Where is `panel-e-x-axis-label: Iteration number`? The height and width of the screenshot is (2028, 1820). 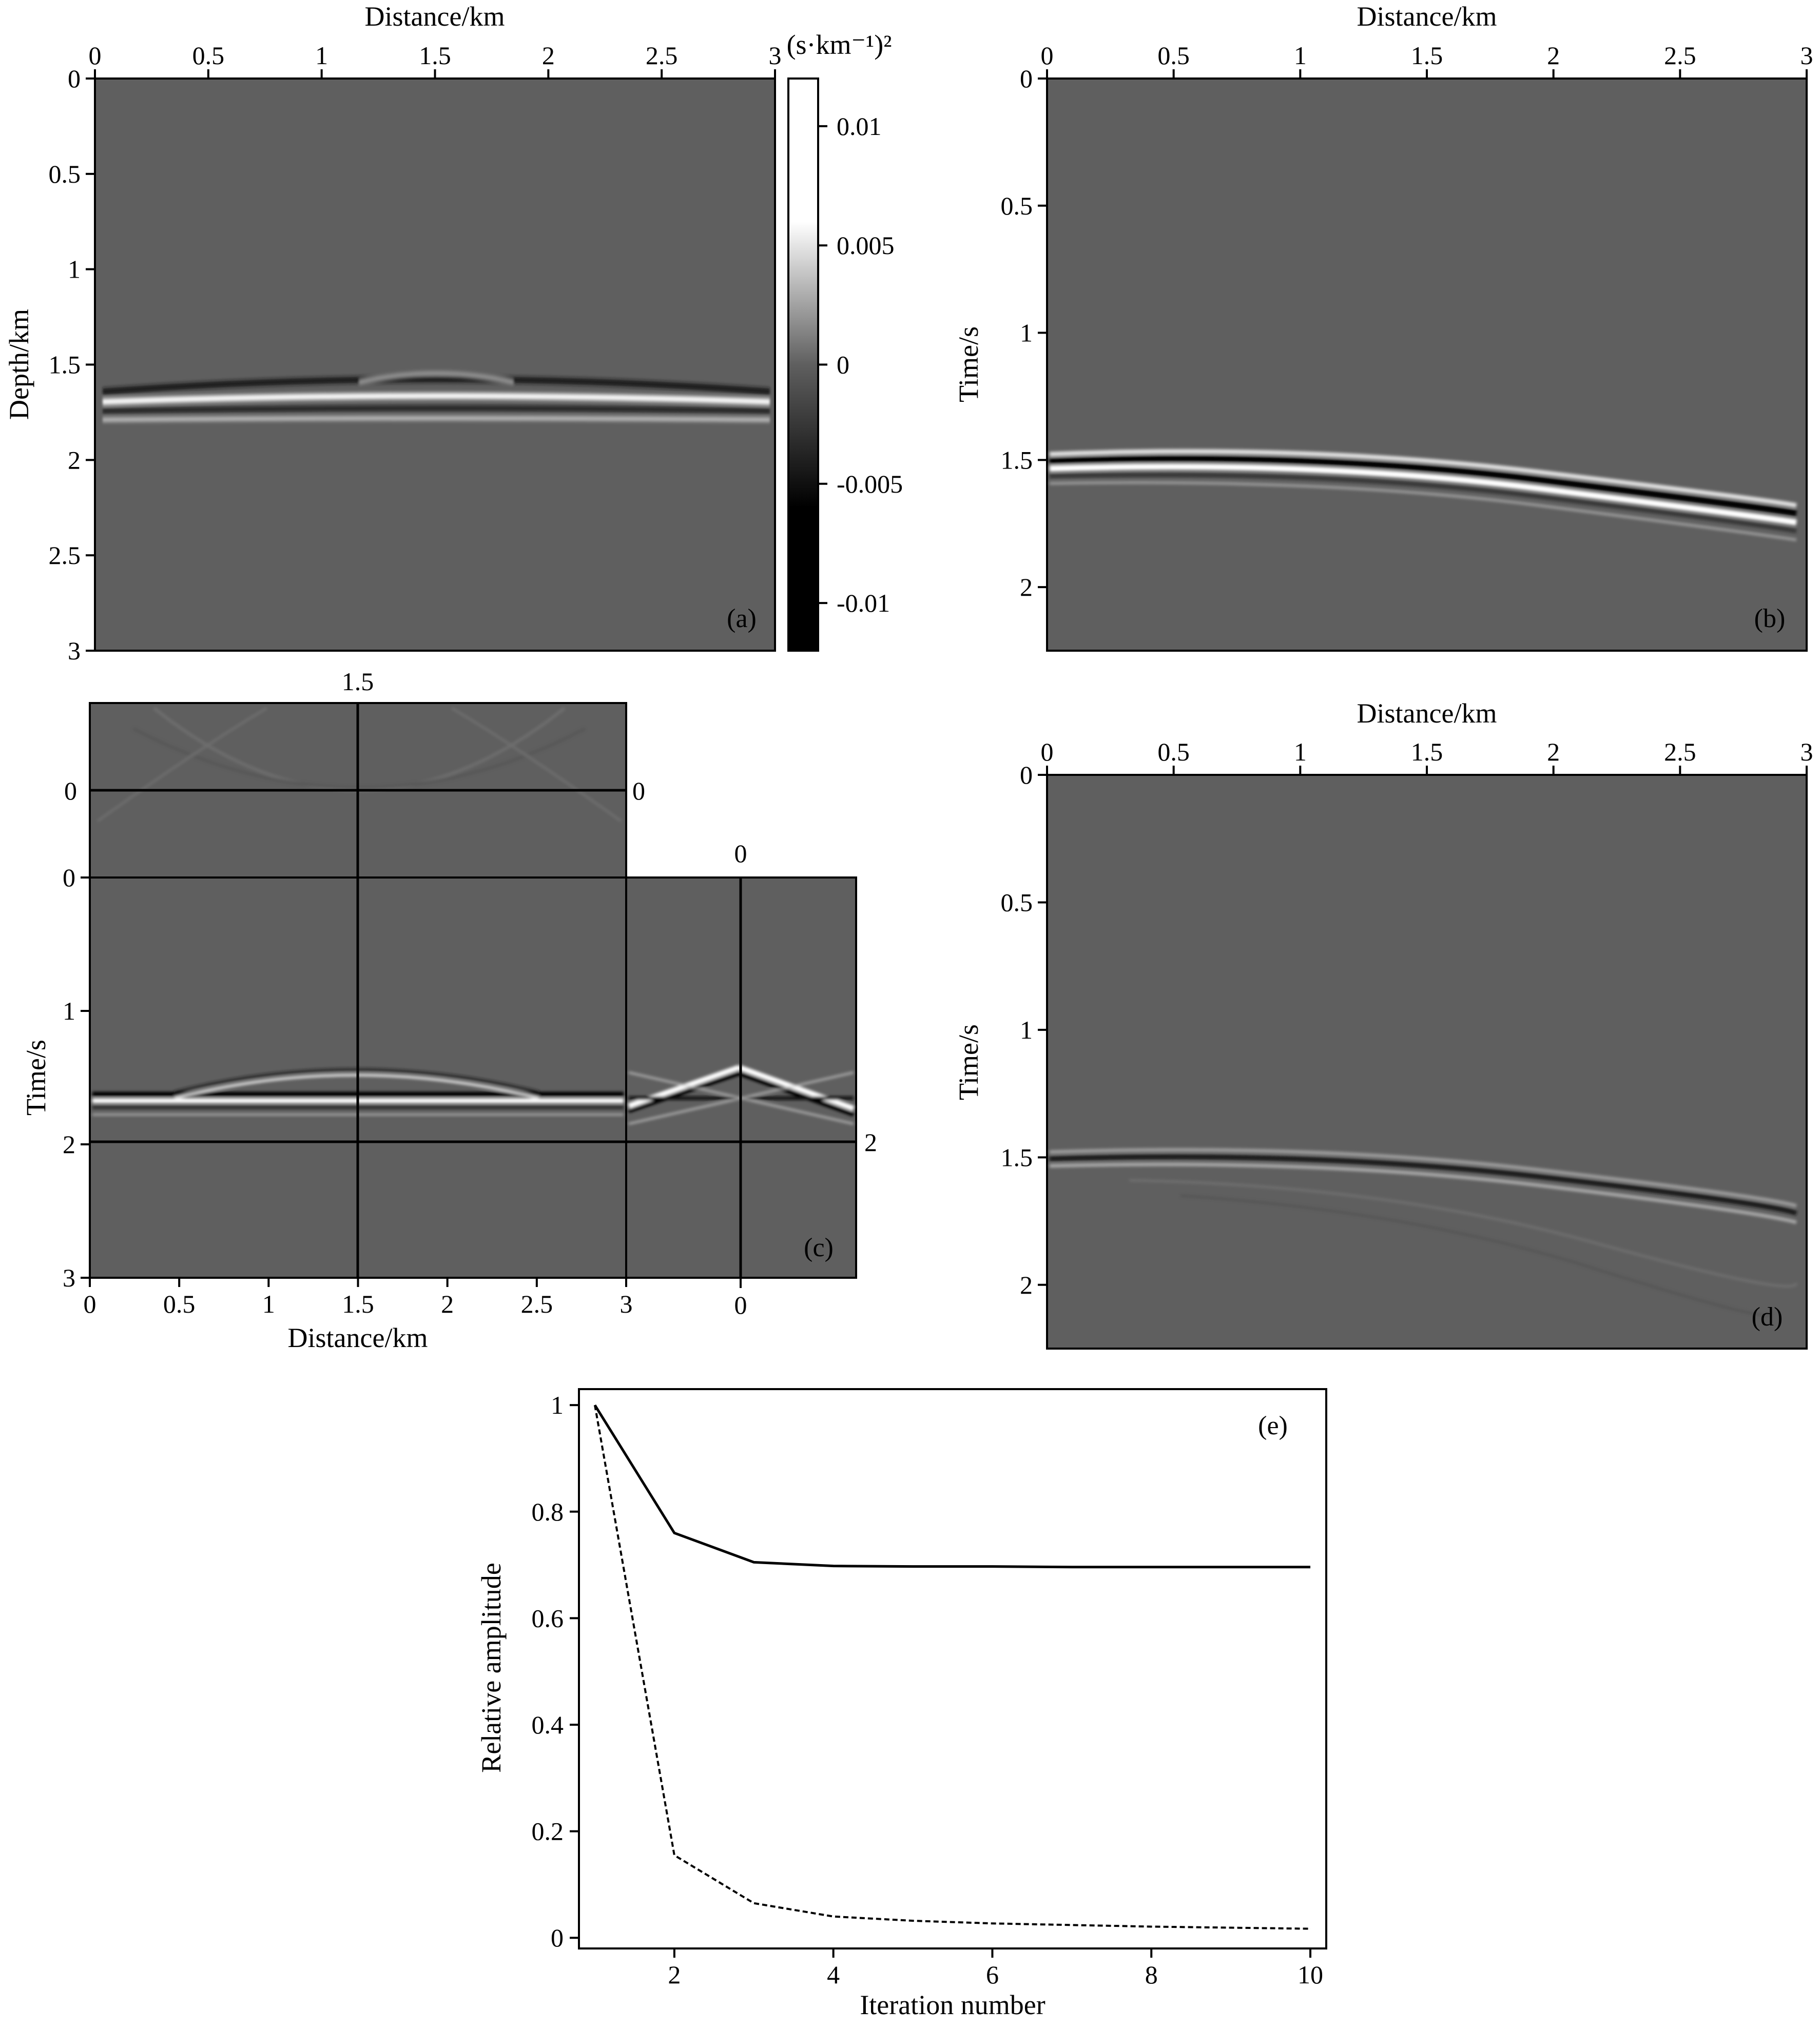
panel-e-x-axis-label: Iteration number is located at coordinates (952, 2005).